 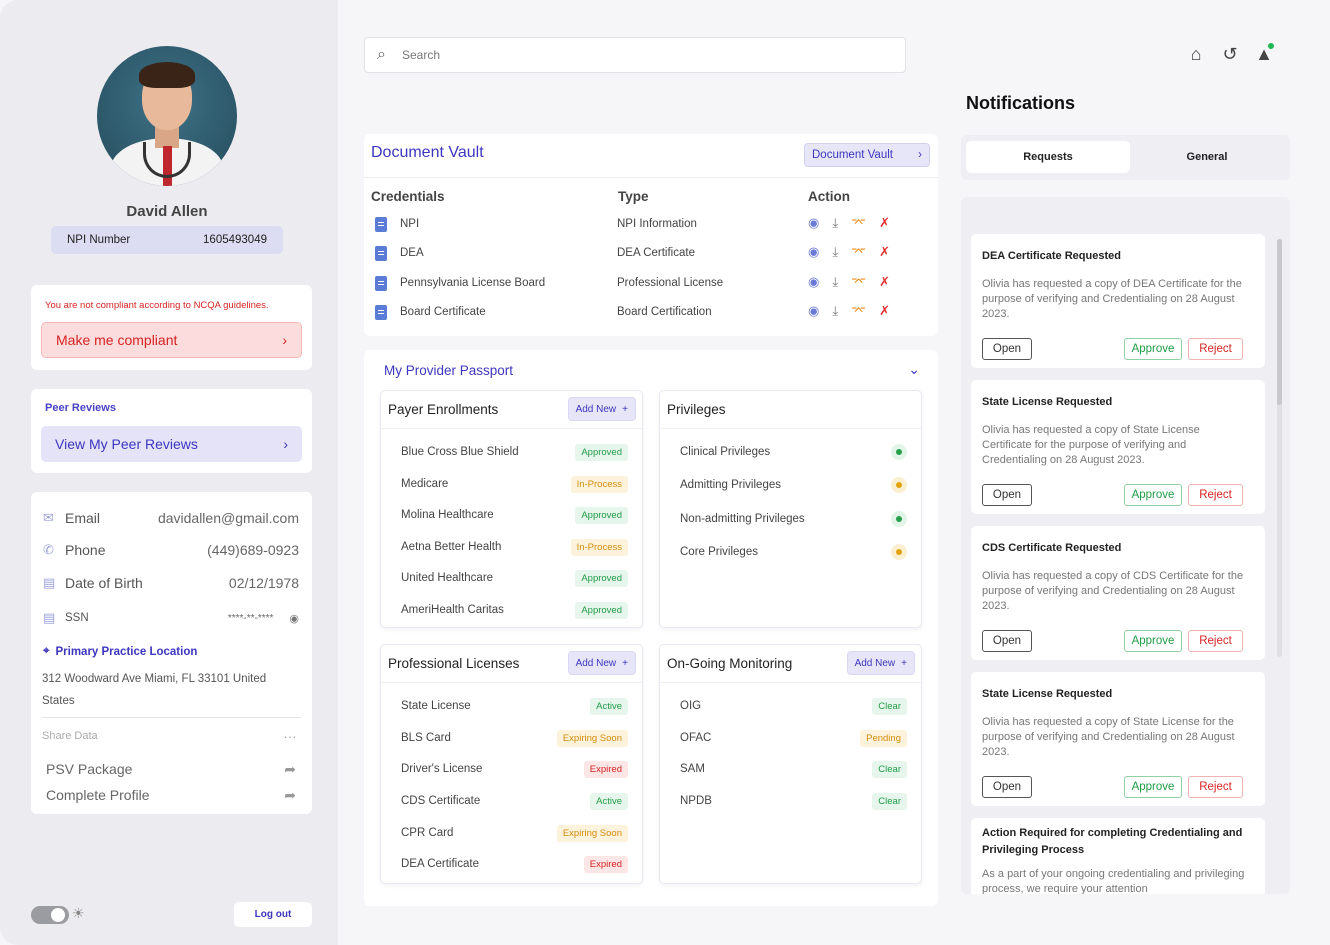 What do you see at coordinates (514, 769) in the screenshot?
I see `list-item: Driver's License Expired` at bounding box center [514, 769].